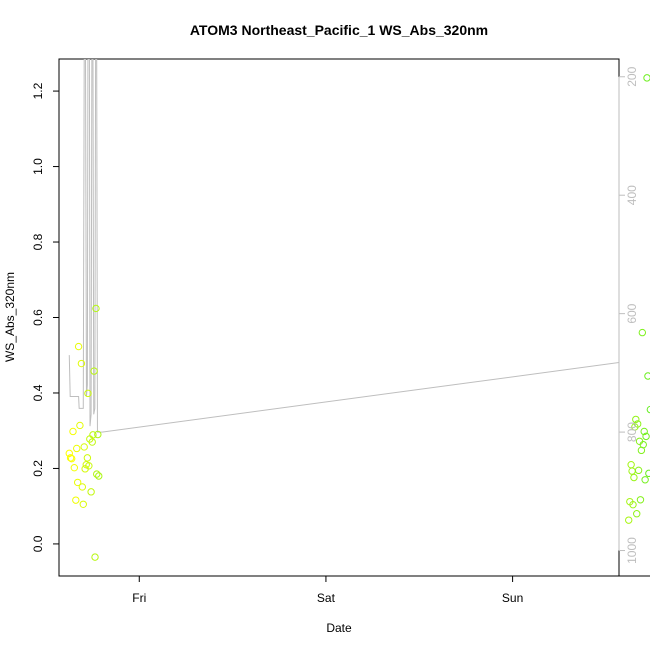 The width and height of the screenshot is (650, 650). I want to click on chart-title: ATOM3 Northeast_Pacific_1 WS_Abs_320nm, so click(339, 30).